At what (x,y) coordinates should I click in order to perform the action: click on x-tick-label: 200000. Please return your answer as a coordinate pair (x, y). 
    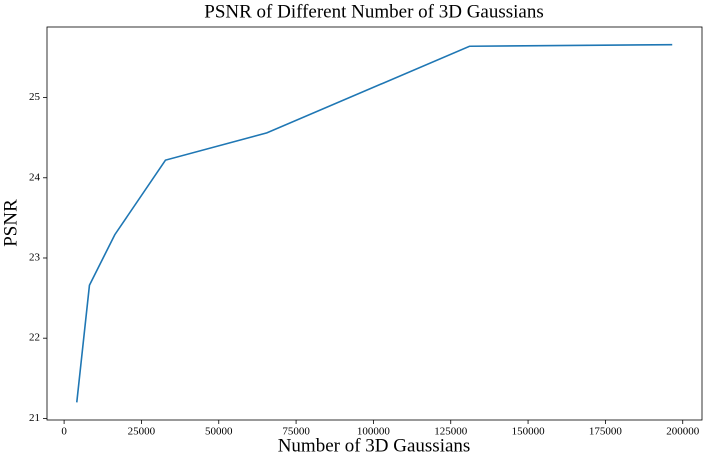
    Looking at the image, I should click on (683, 432).